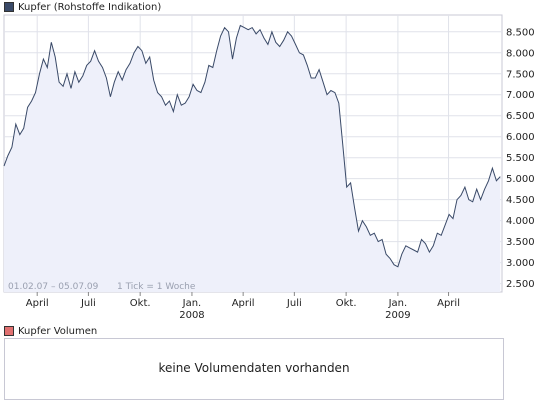 The height and width of the screenshot is (407, 545). I want to click on y-tick-label: 8.000, so click(520, 53).